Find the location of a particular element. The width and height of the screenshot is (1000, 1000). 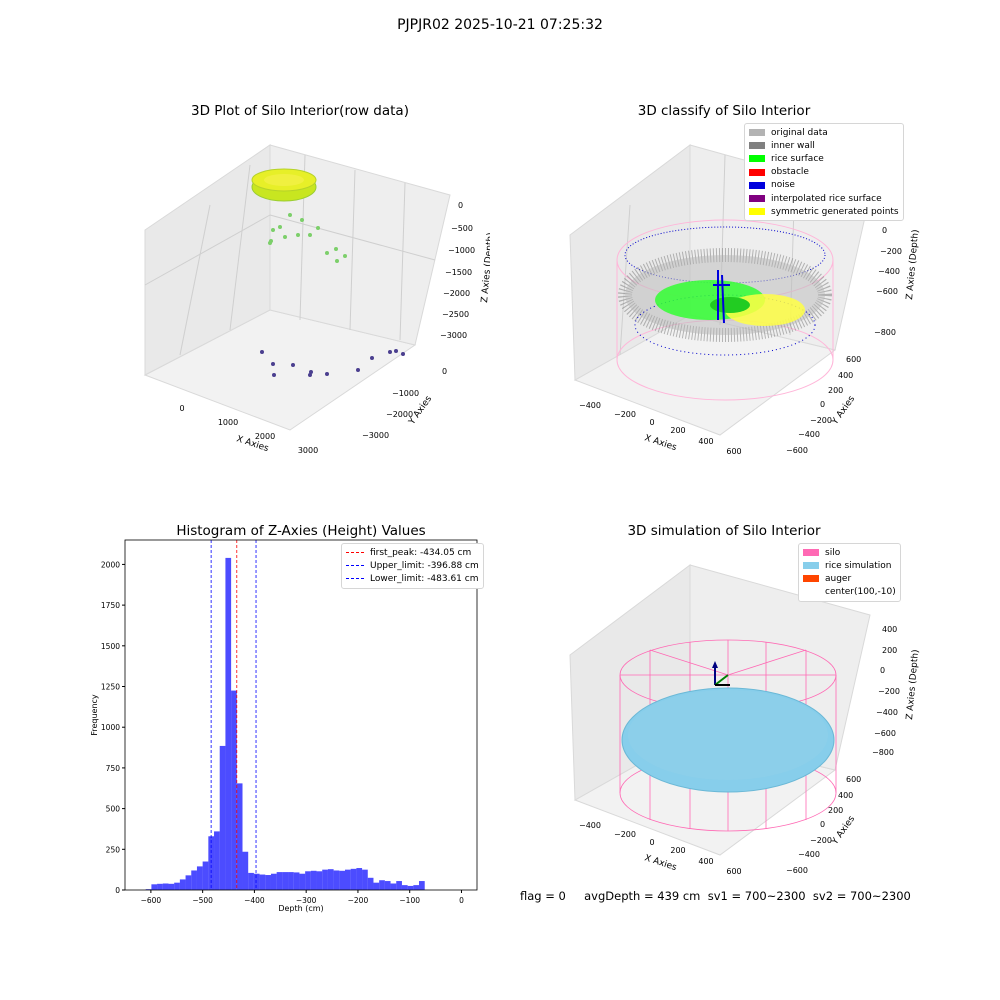

svg-text: −3000 is located at coordinates (375, 435).